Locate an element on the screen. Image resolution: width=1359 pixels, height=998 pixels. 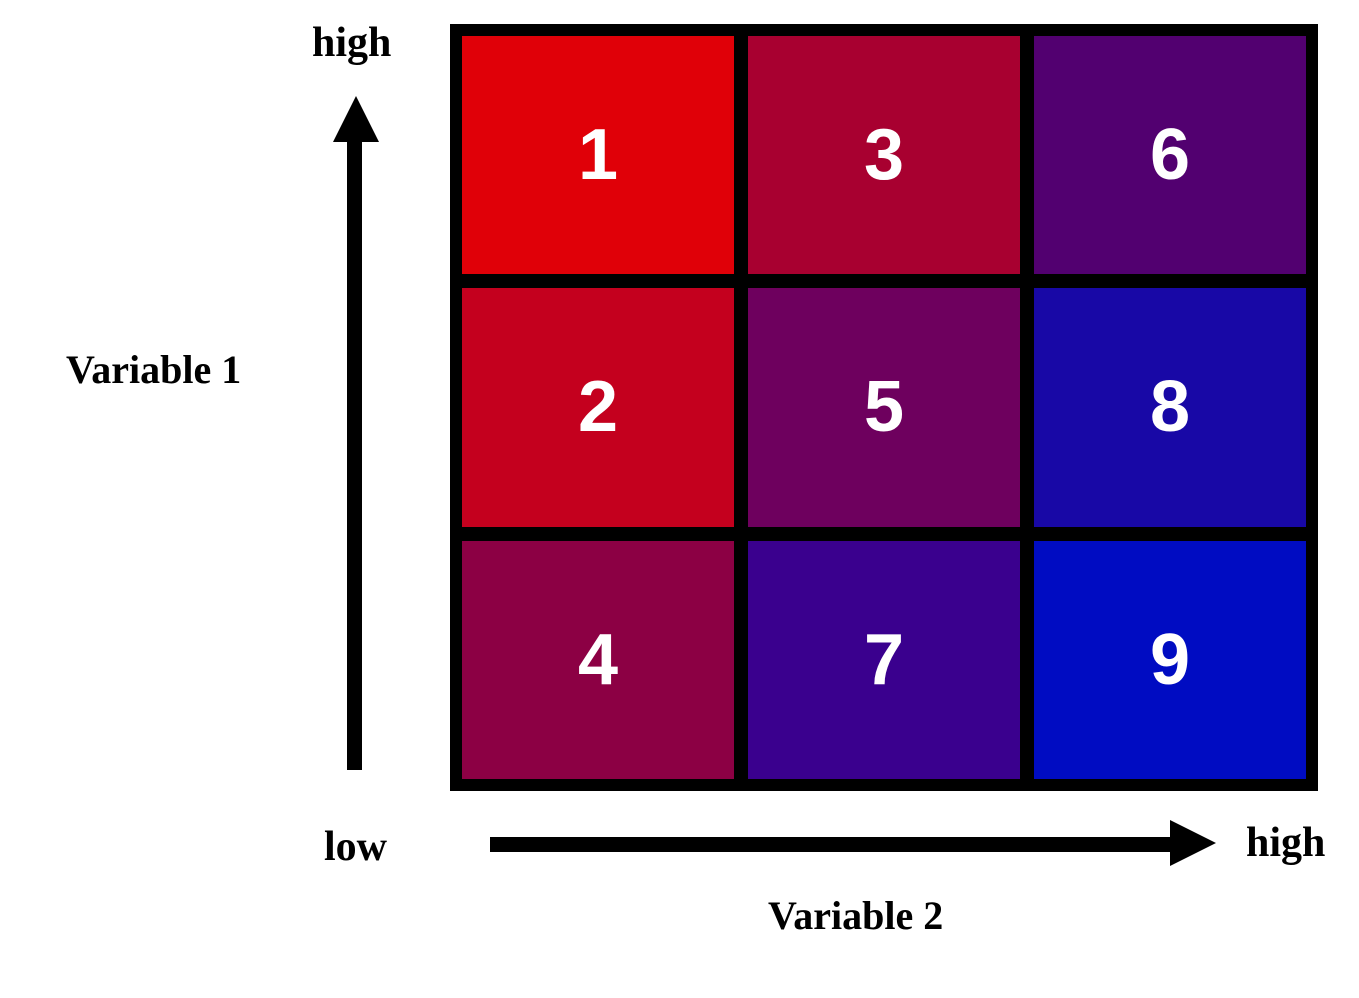
x-axis-title: Variable 2 is located at coordinates (856, 915).